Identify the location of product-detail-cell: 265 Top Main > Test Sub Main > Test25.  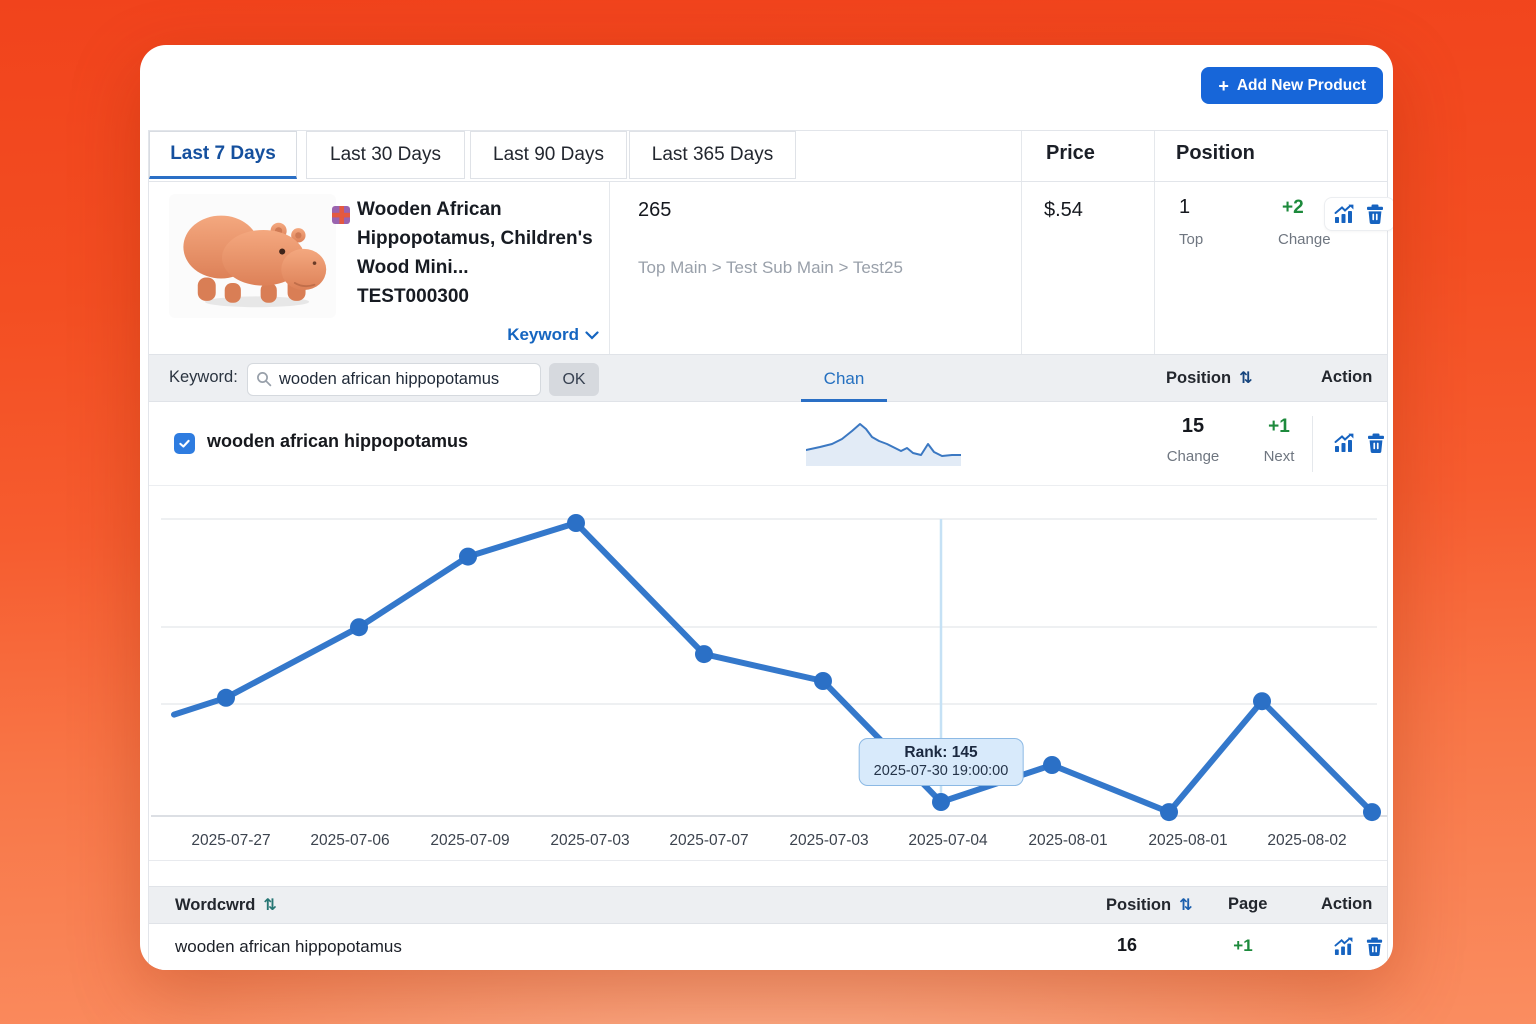
(815, 268).